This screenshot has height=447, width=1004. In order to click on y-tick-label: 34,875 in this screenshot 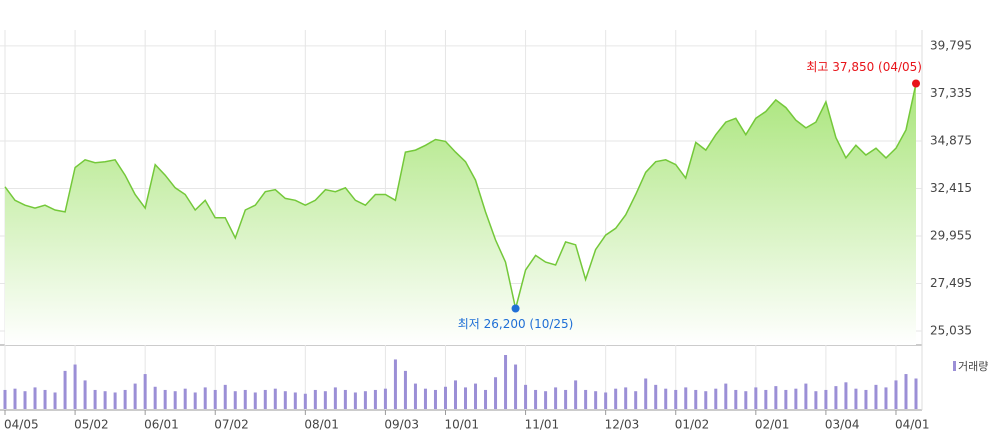, I will do `click(951, 140)`.